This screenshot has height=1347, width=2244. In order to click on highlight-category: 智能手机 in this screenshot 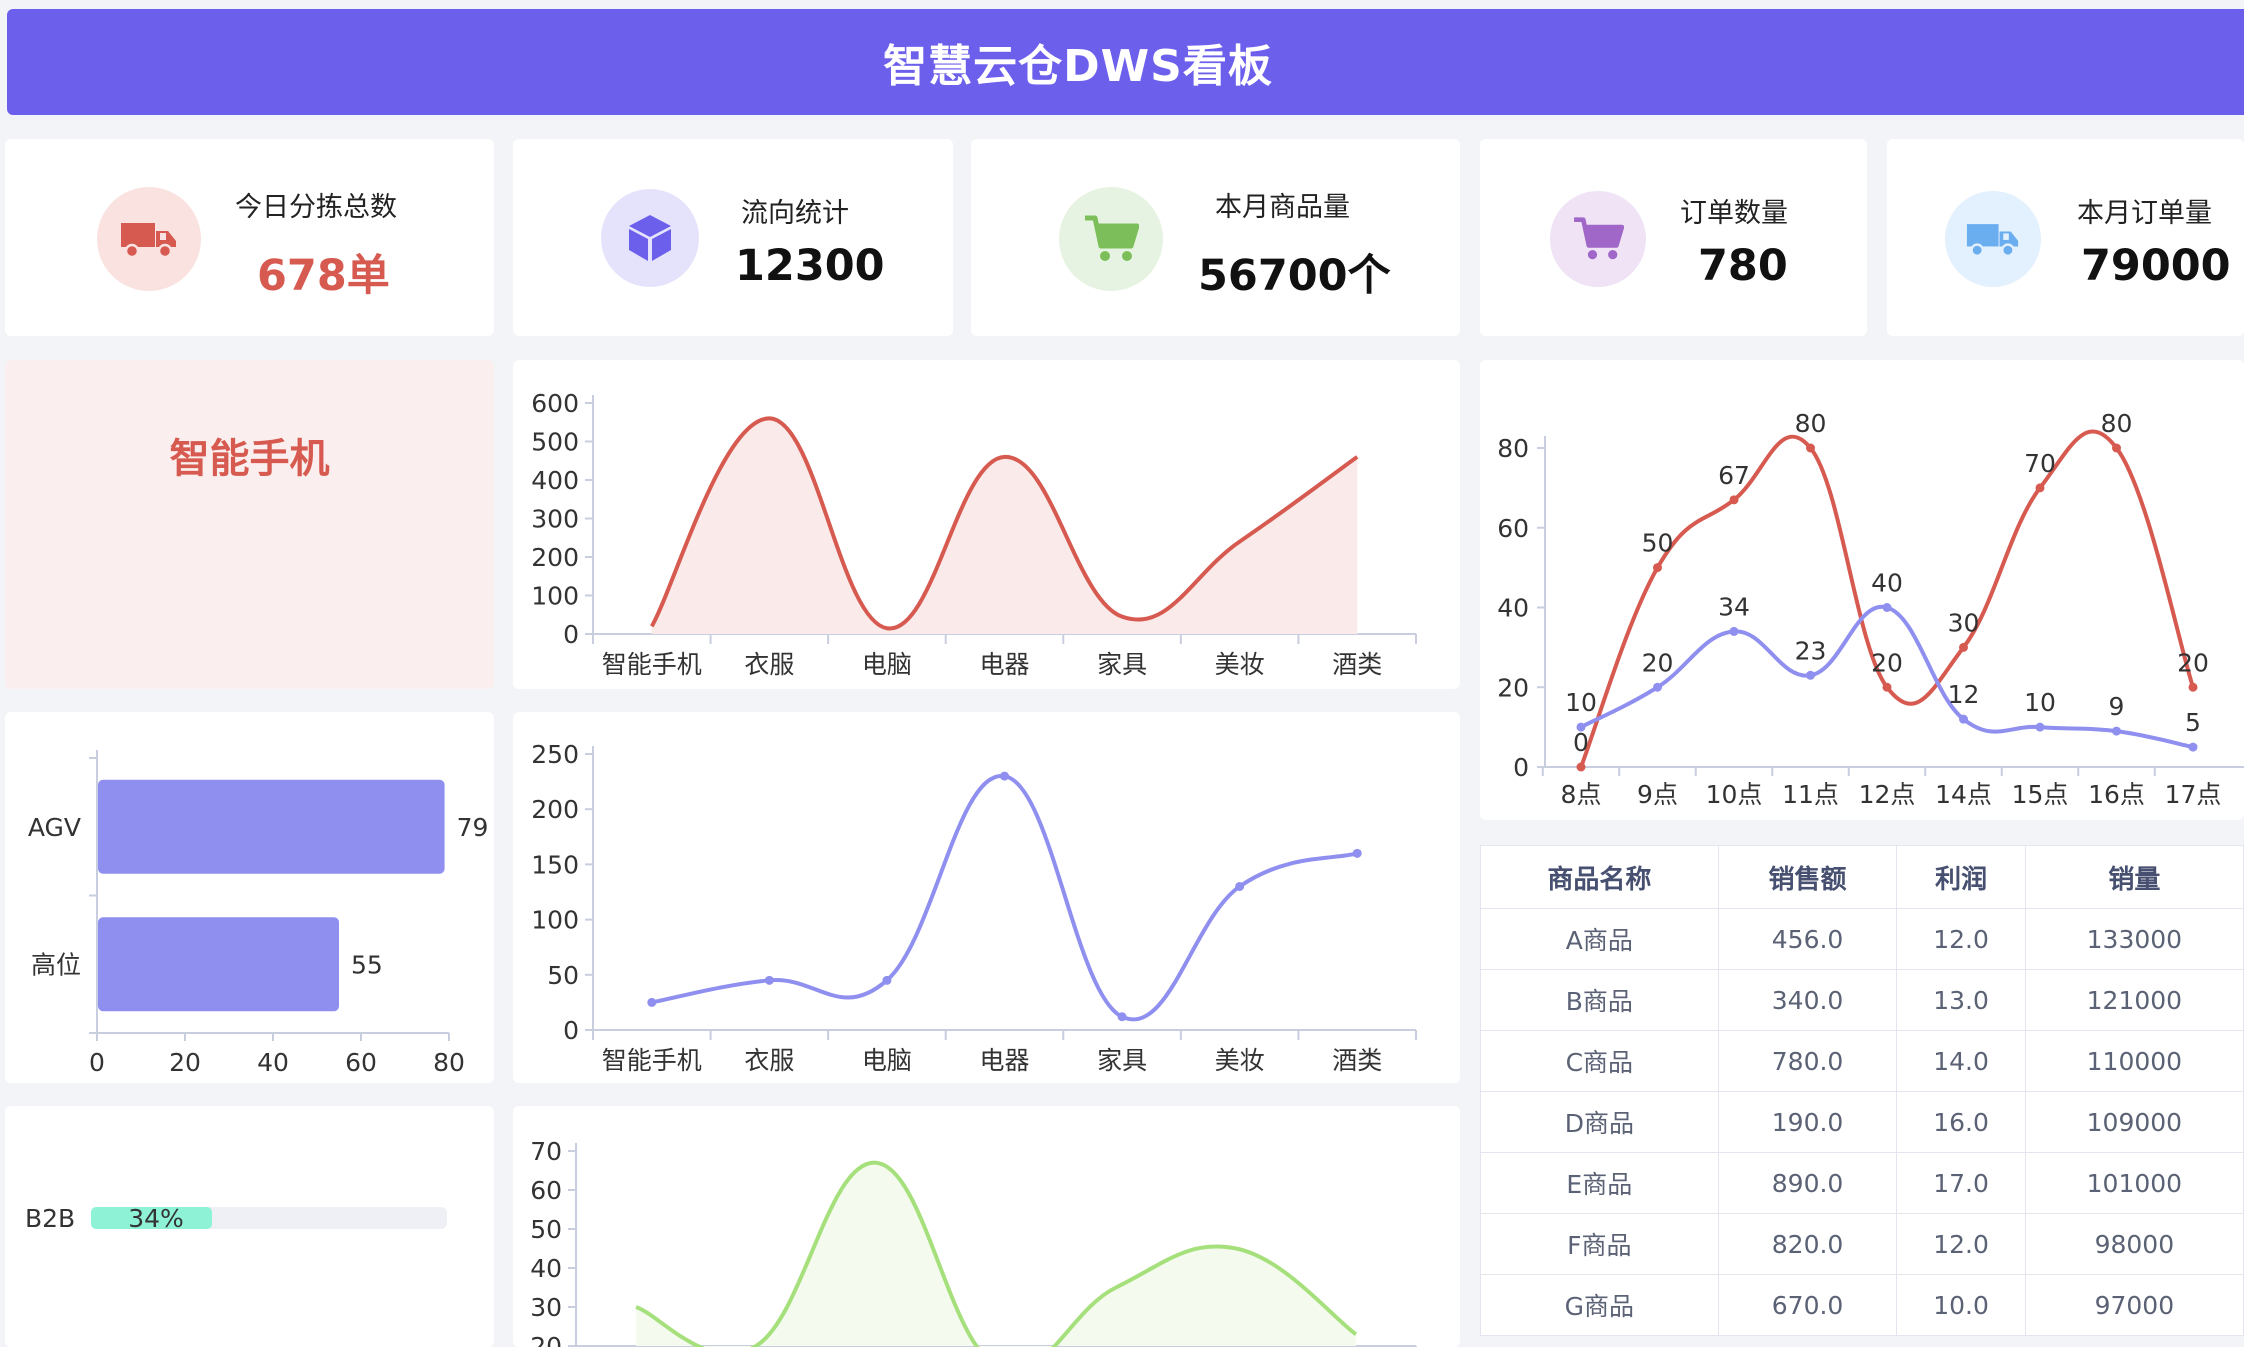, I will do `click(249, 458)`.